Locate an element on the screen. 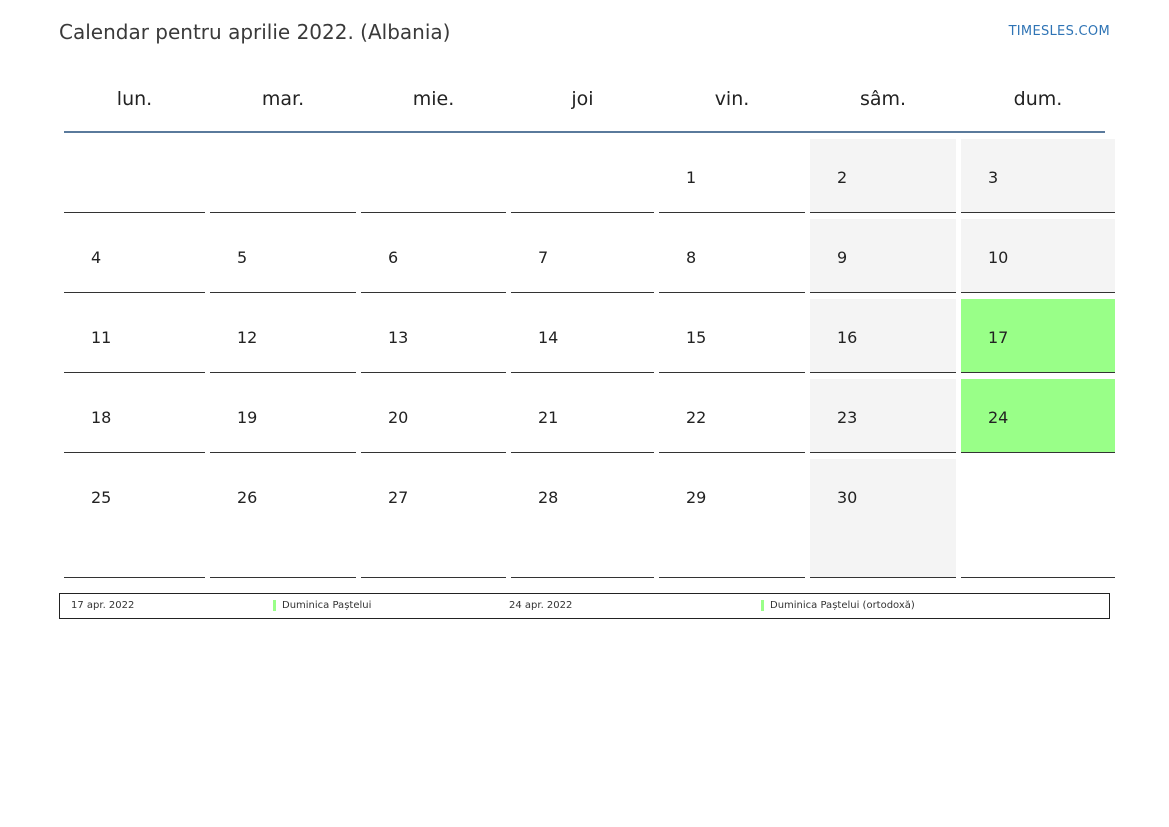  day-number: 9 is located at coordinates (842, 257).